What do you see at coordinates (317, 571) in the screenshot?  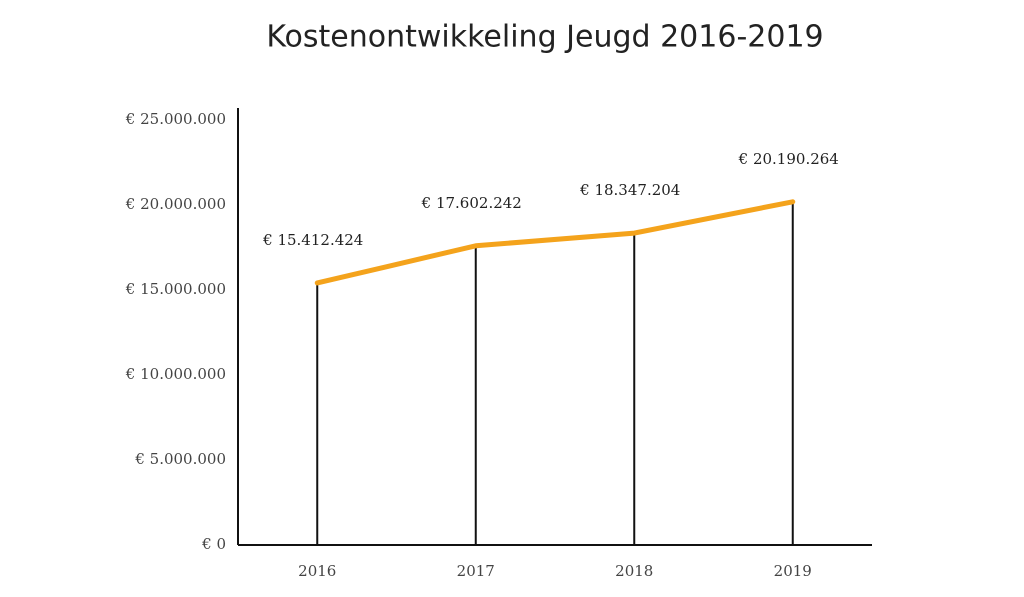 I see `x-tick-label: 2016` at bounding box center [317, 571].